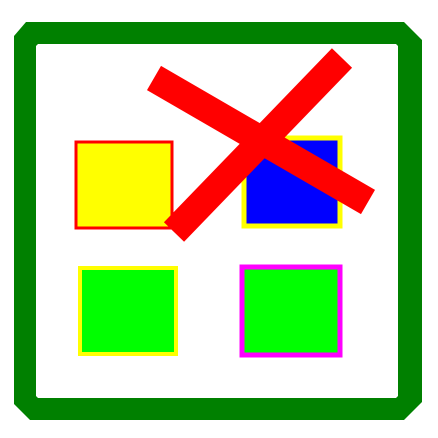  What do you see at coordinates (291, 311) in the screenshot?
I see `green-square-right` at bounding box center [291, 311].